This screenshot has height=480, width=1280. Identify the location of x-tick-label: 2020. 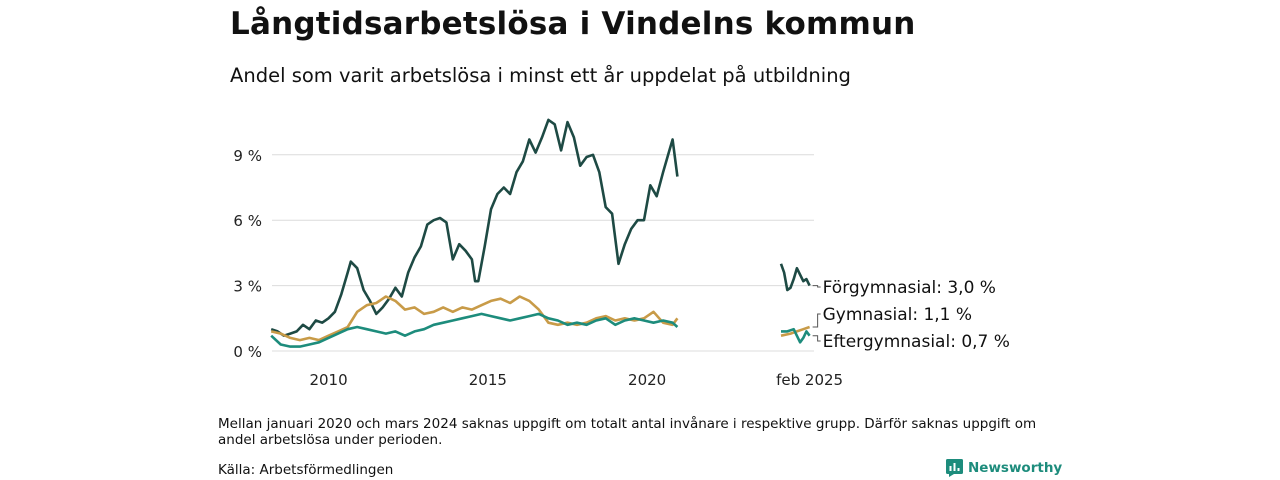
(647, 380).